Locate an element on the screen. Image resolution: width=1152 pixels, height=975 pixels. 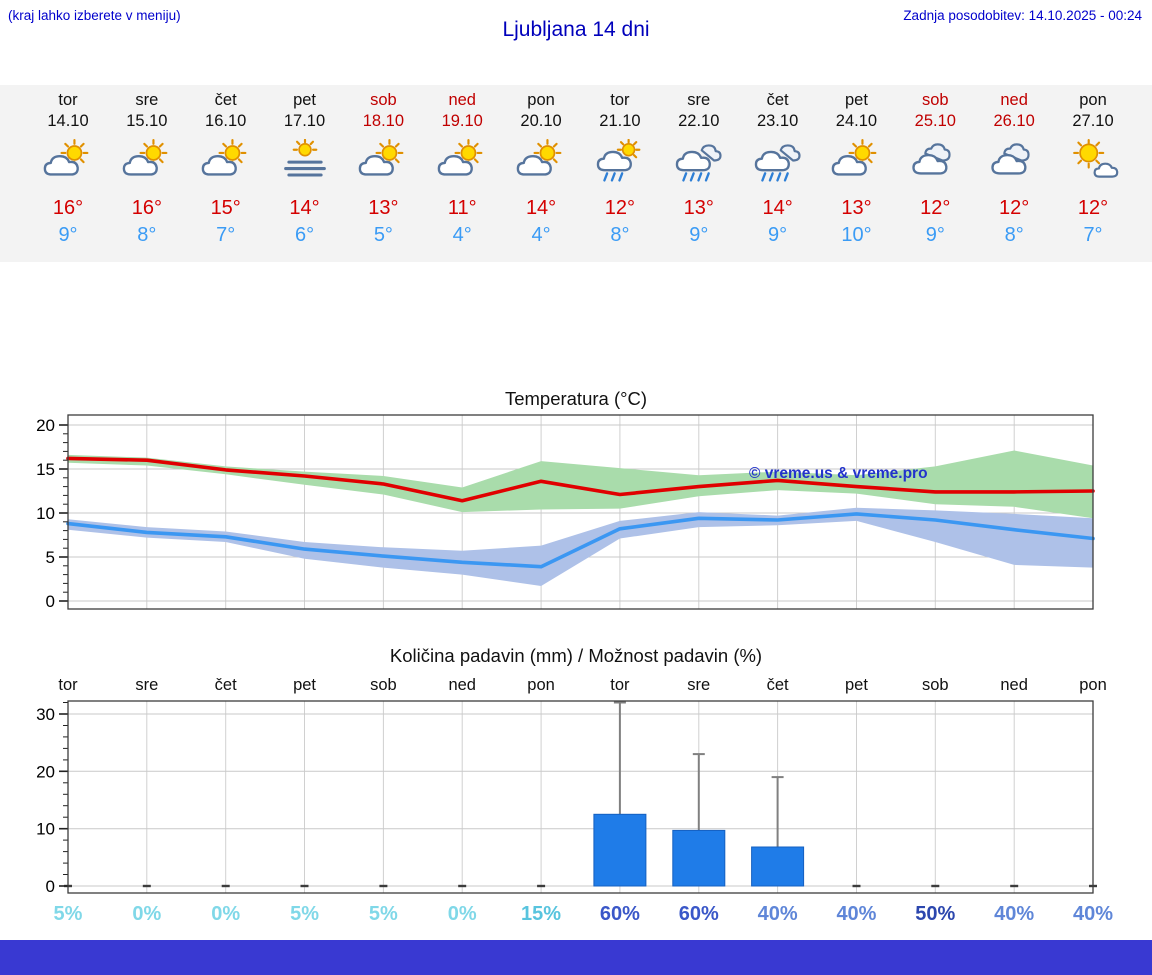
precip-probability-label: 15% is located at coordinates (541, 914).